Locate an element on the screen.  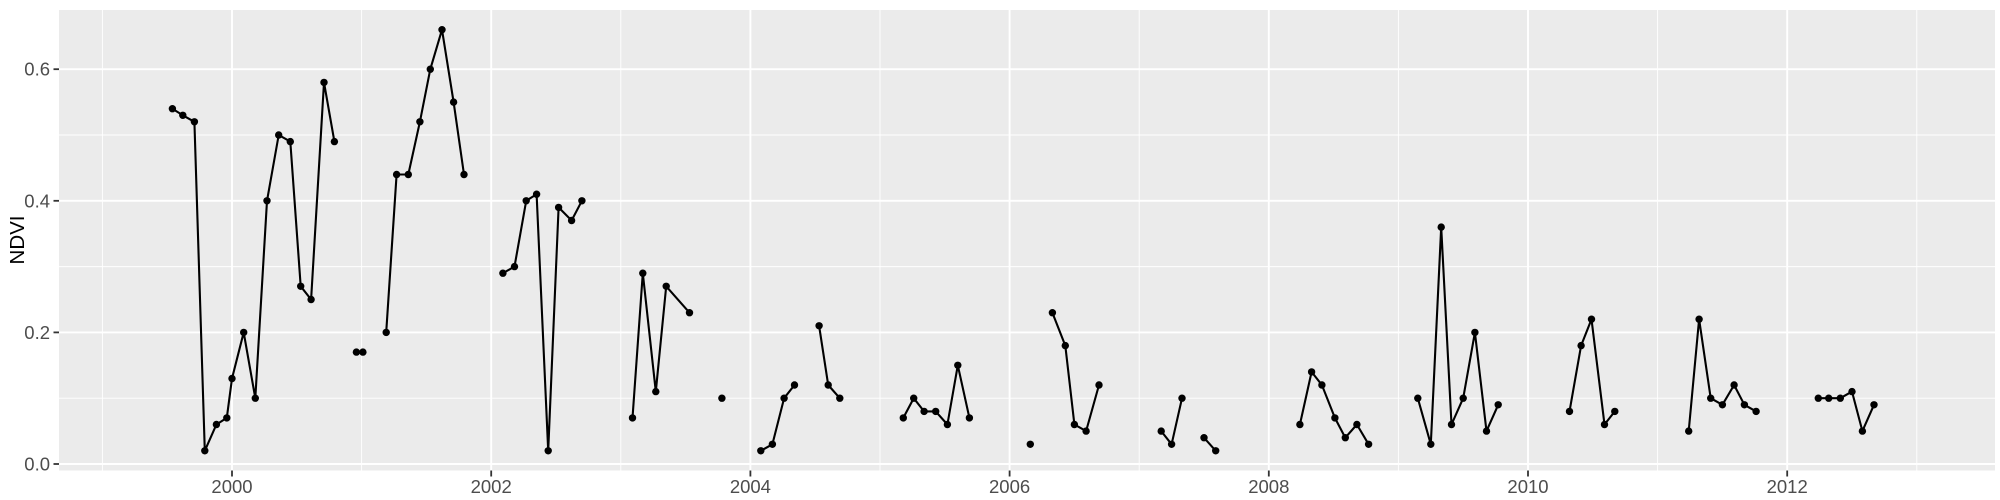
y-axis-title: NDVI is located at coordinates (17, 240).